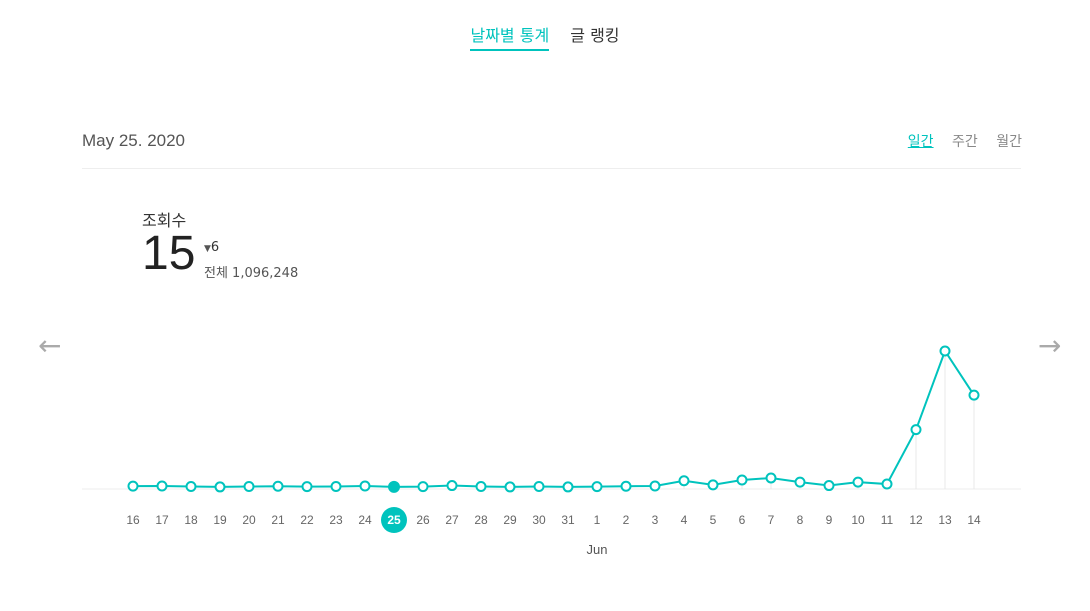  I want to click on selected-date-marker, so click(394, 520).